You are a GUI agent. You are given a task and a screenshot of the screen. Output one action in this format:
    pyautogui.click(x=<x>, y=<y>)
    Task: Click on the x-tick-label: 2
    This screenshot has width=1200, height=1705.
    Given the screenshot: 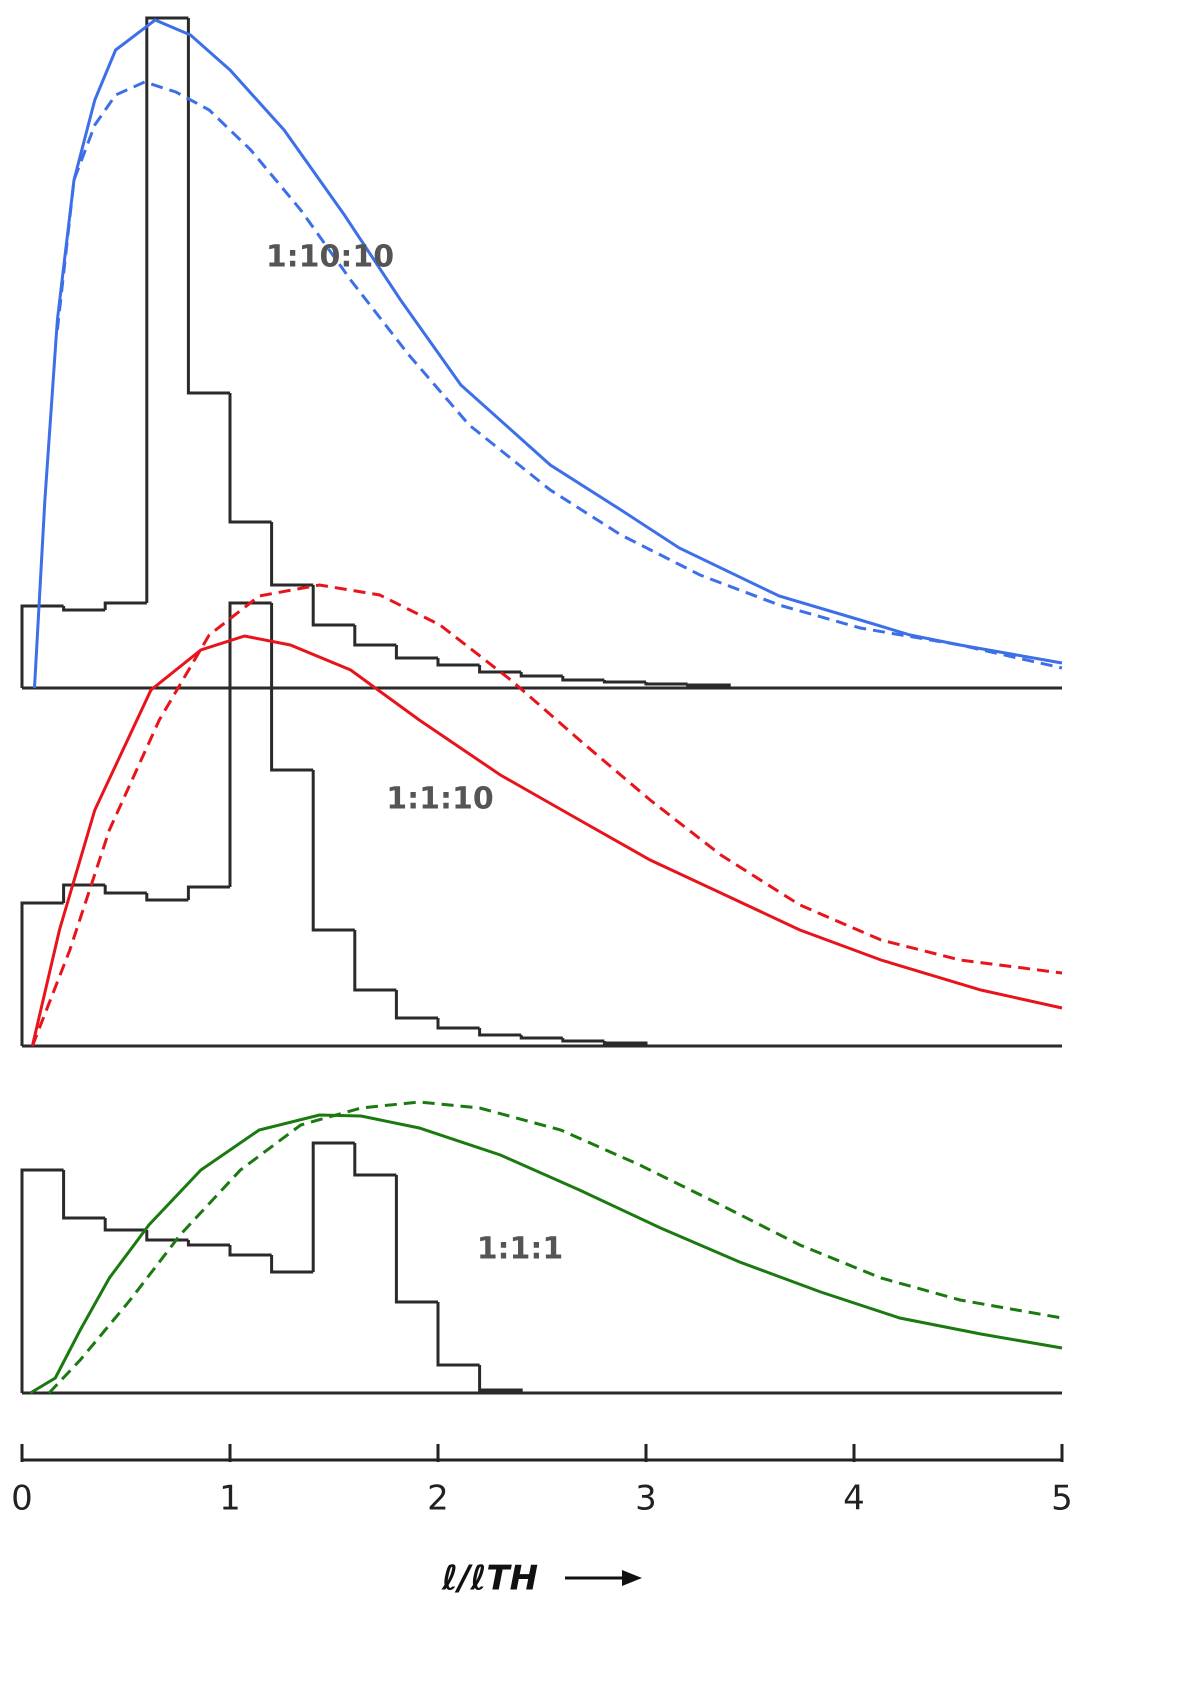 What is the action you would take?
    pyautogui.click(x=438, y=1499)
    